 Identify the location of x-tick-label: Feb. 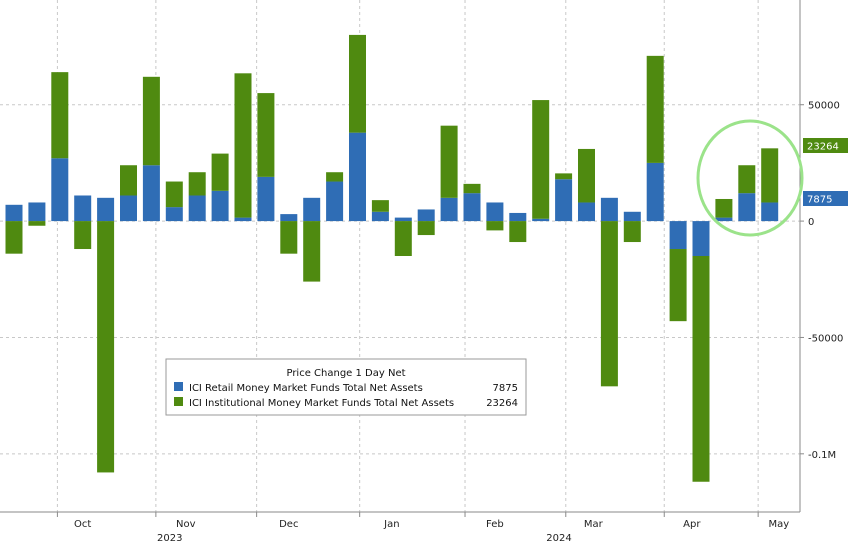
(495, 524).